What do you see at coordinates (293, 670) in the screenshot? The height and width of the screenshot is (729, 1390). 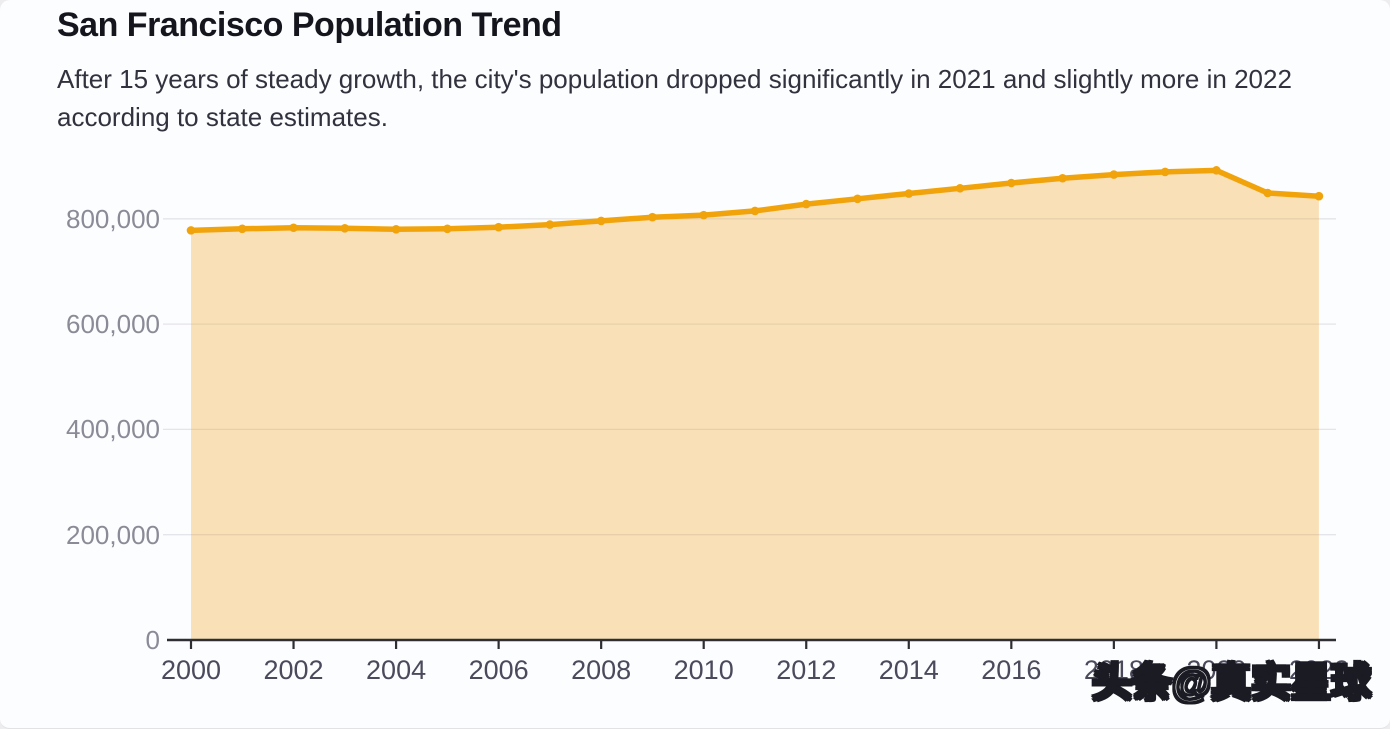 I see `x-axis-tick-label: 2002` at bounding box center [293, 670].